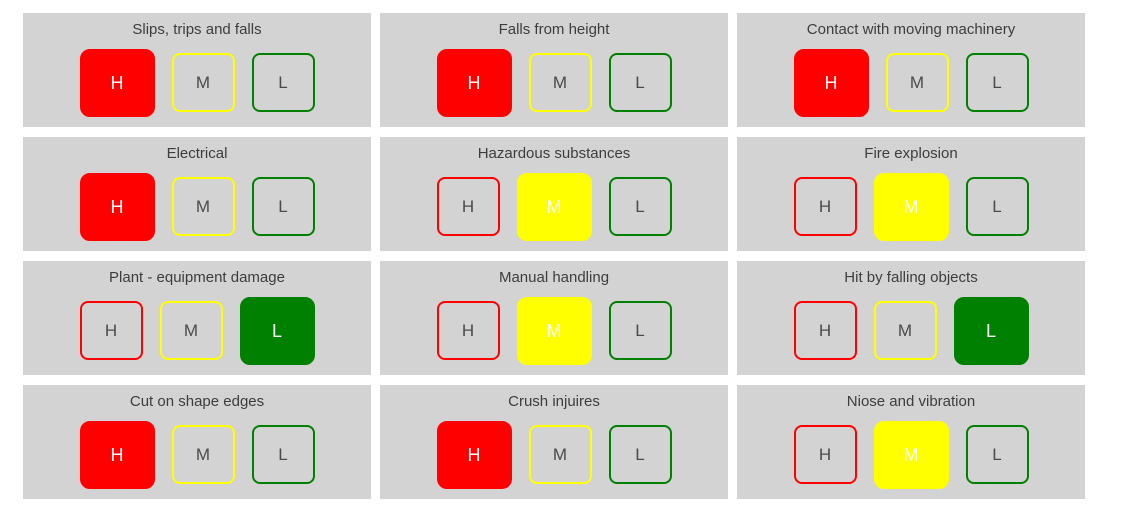 The width and height of the screenshot is (1141, 507). I want to click on hazard-panel-crush-injuires: Crush injuires H M L, so click(554, 442).